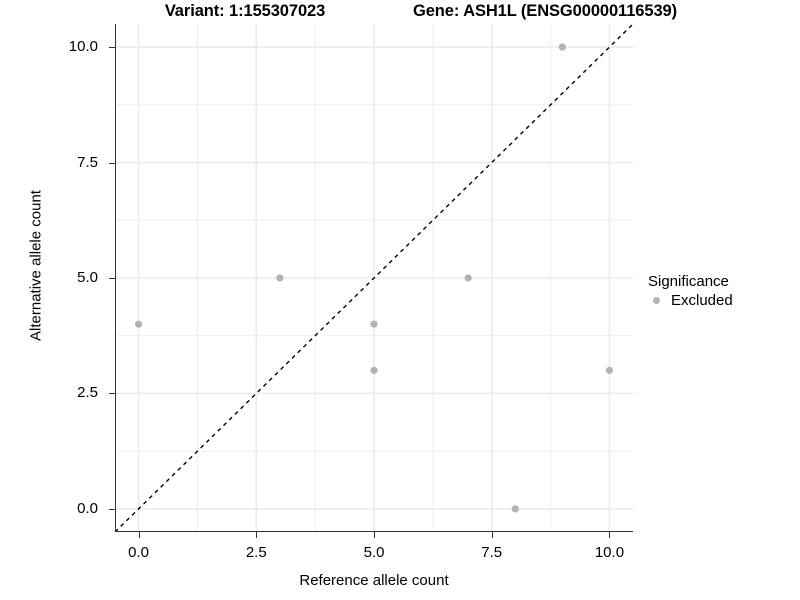 The width and height of the screenshot is (800, 600). Describe the element at coordinates (545, 11) in the screenshot. I see `gene-title: Gene: ASH1L (ENSG00000116539)` at that location.